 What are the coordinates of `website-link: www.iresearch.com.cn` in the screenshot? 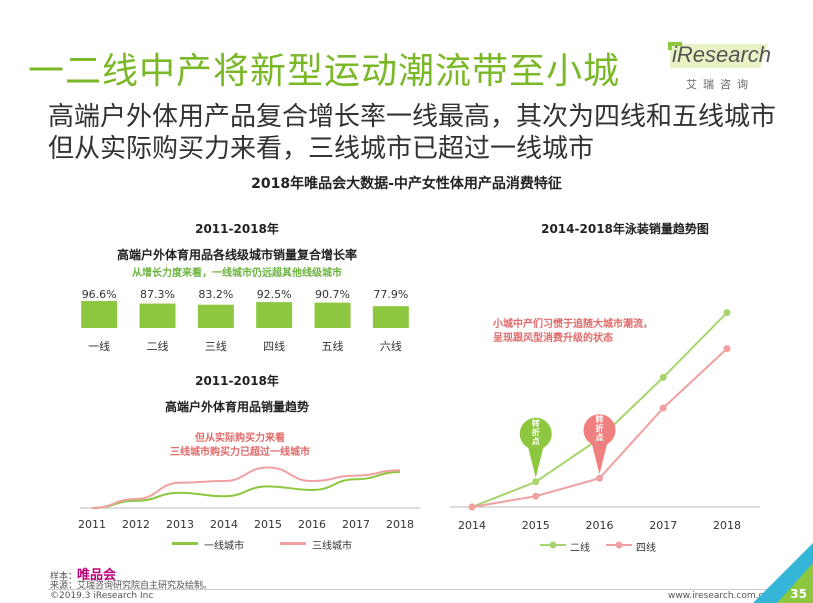 It's located at (719, 596).